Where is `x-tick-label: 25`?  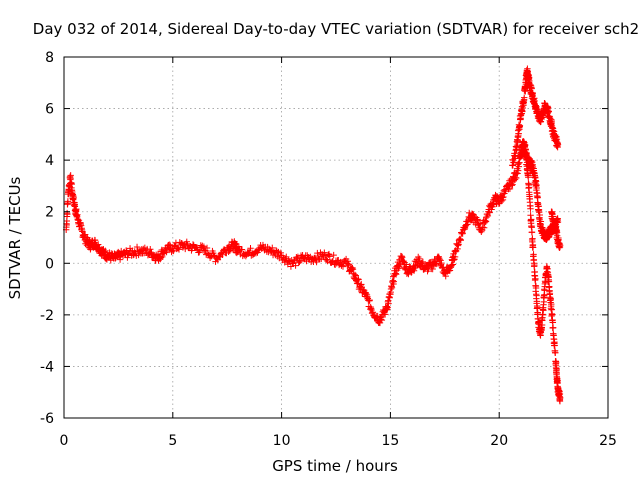
x-tick-label: 25 is located at coordinates (608, 441).